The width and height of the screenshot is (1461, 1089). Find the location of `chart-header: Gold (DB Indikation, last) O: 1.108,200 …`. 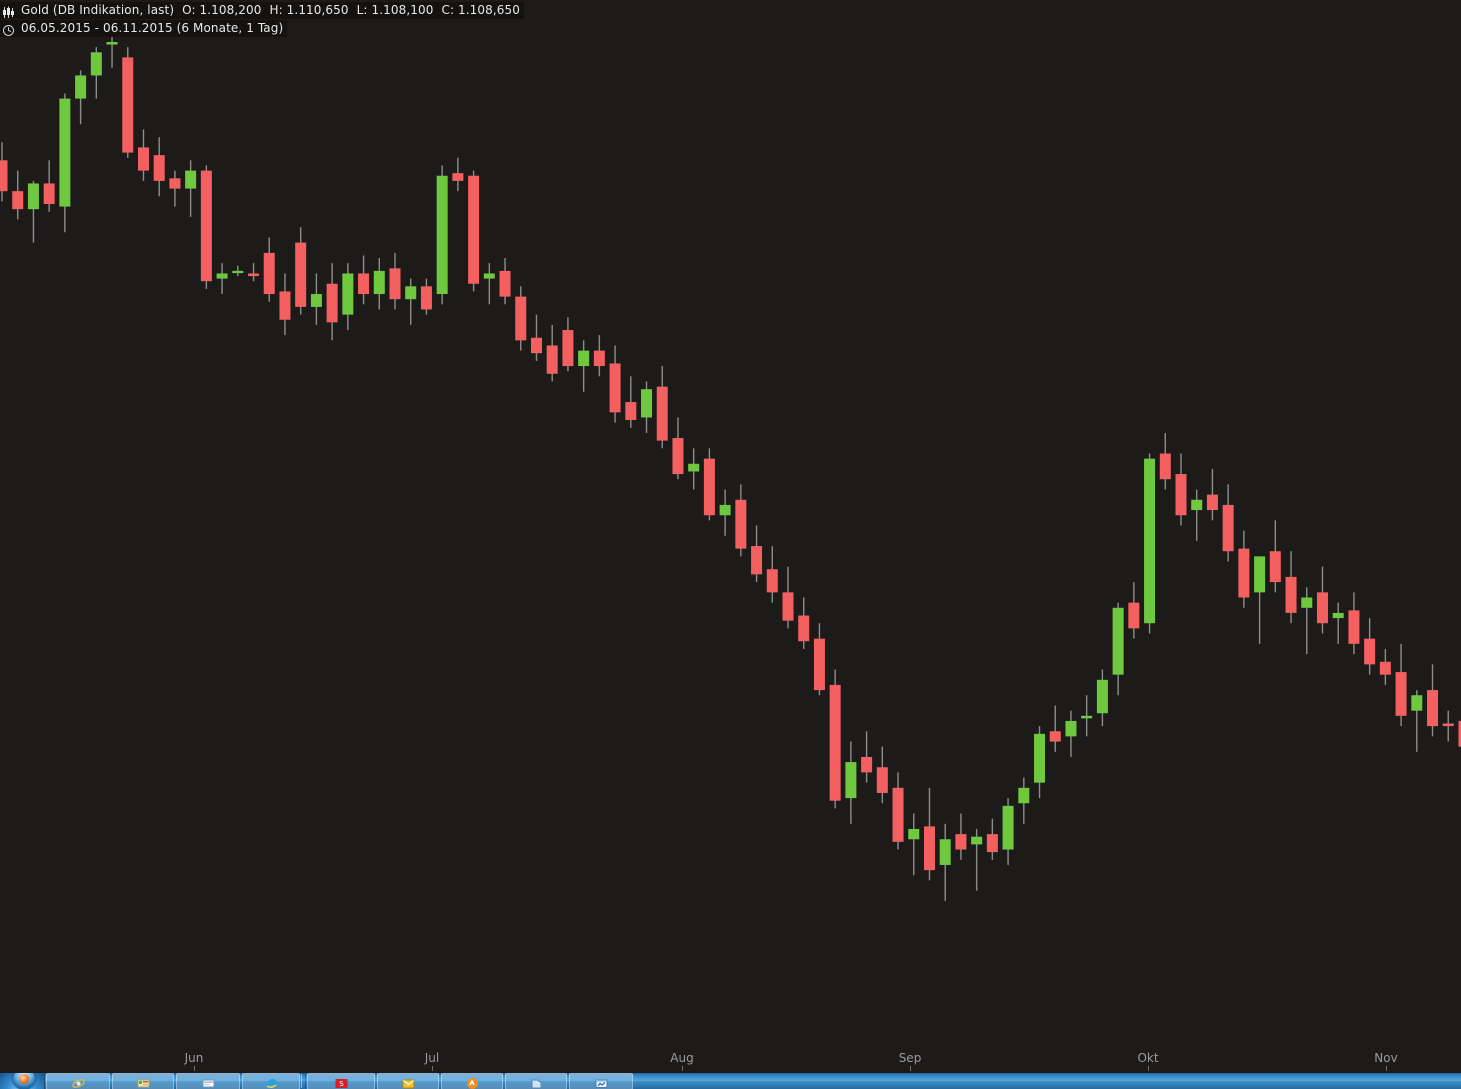

chart-header: Gold (DB Indikation, last) O: 1.108,200 … is located at coordinates (730, 19).